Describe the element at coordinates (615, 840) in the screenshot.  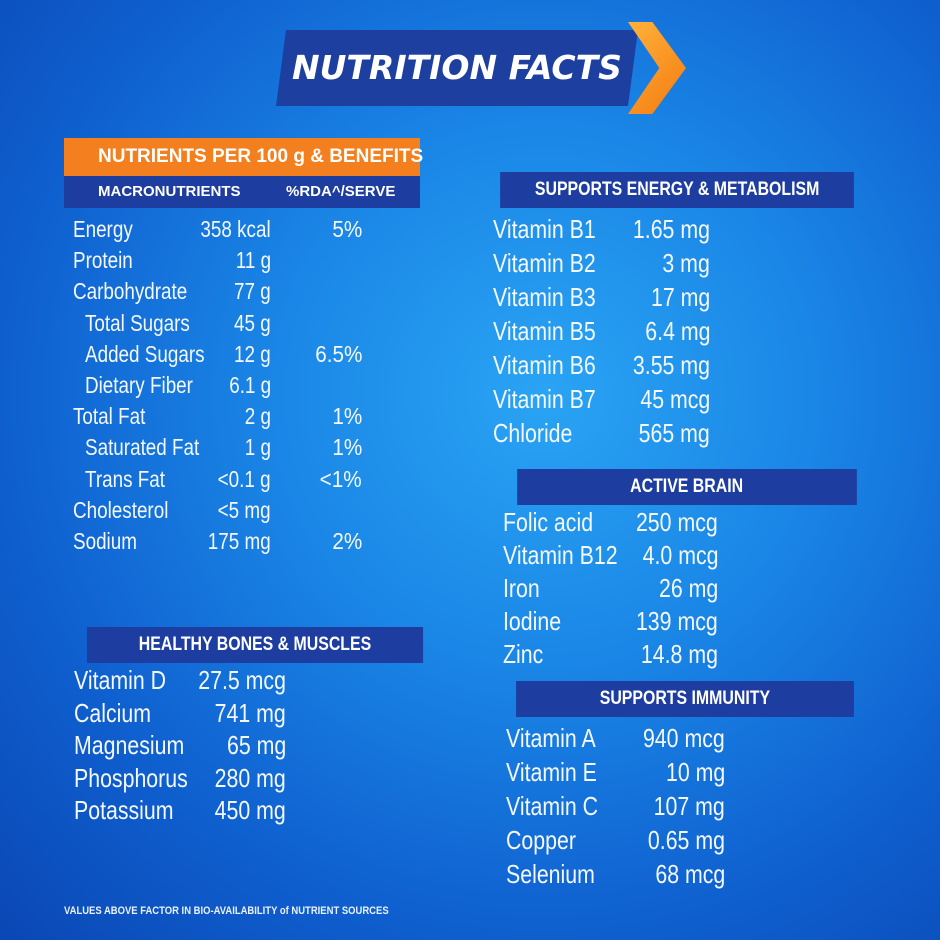
I see `immunity-row: Copper 0.65 mg` at that location.